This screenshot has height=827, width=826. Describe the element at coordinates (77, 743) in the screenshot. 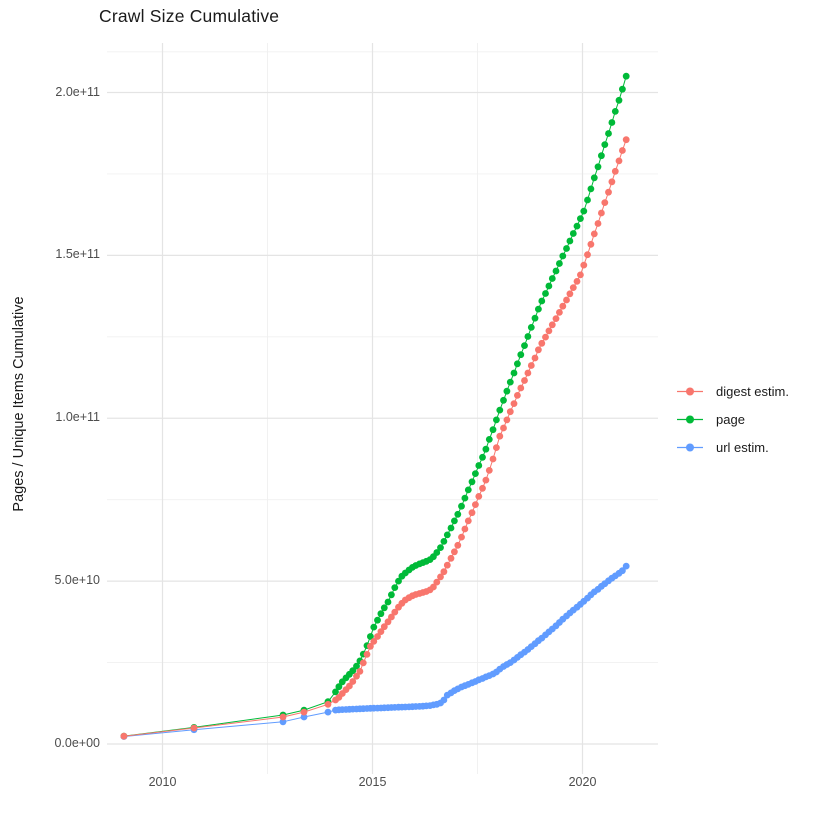

I see `y-tick-label: 0.0e+00` at that location.